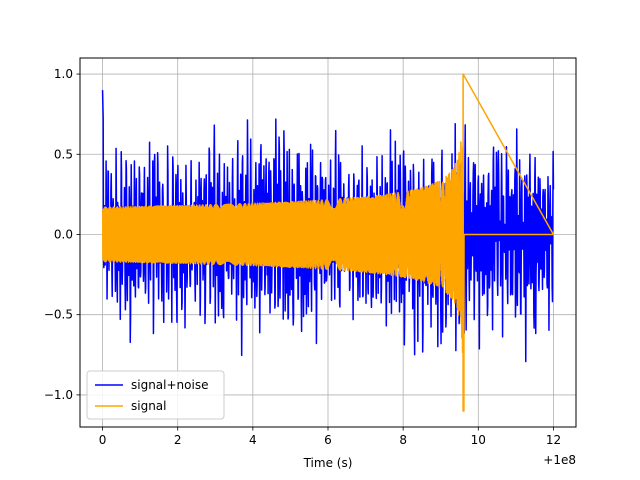 Image resolution: width=640 pixels, height=480 pixels. Describe the element at coordinates (559, 460) in the screenshot. I see `x-axis-offset-label: +1e8` at that location.